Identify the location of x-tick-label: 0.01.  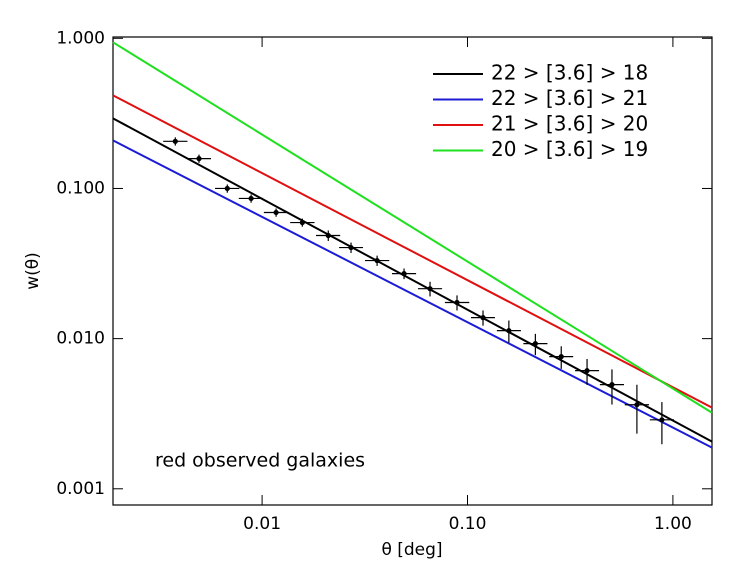
(262, 524).